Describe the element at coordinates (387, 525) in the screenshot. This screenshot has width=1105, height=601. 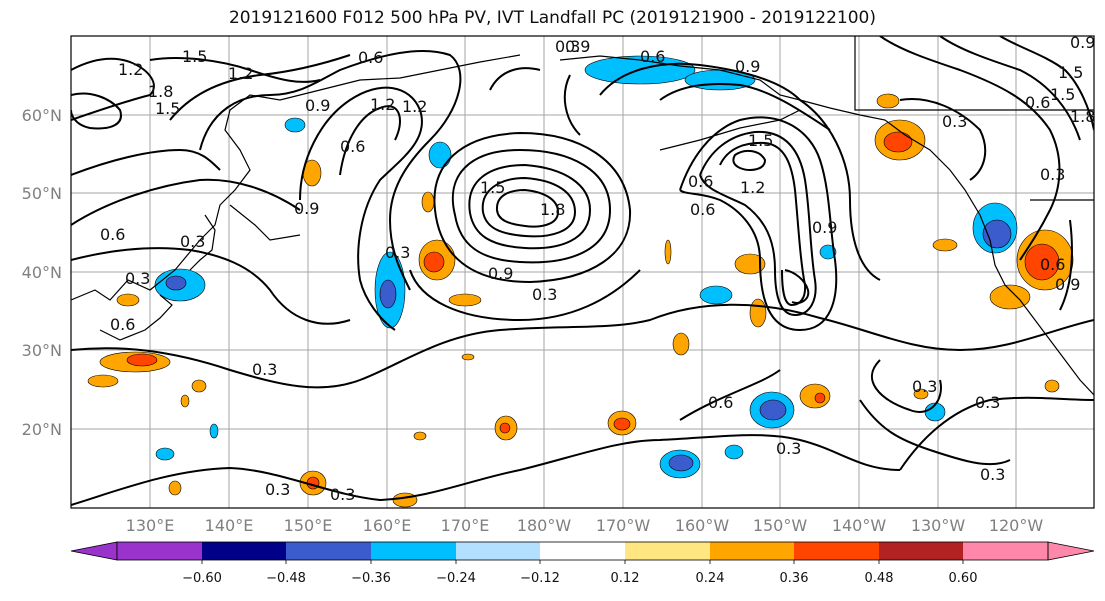
I see `lon-label: 160°E` at that location.